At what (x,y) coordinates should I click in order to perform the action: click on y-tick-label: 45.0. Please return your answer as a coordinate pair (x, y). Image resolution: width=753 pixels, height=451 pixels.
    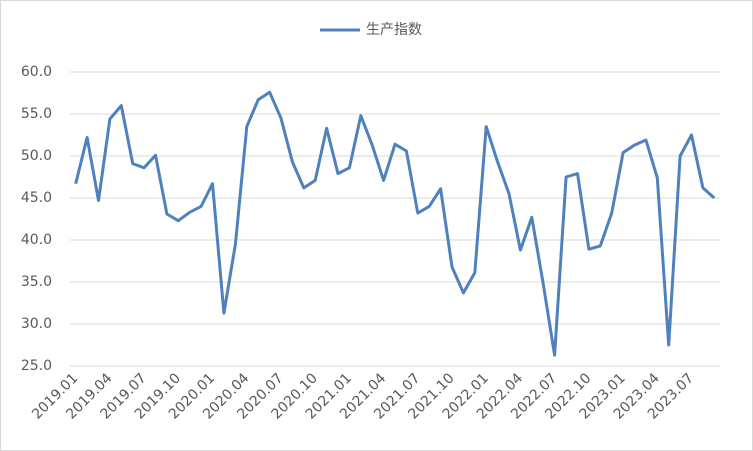
    Looking at the image, I should click on (36, 198).